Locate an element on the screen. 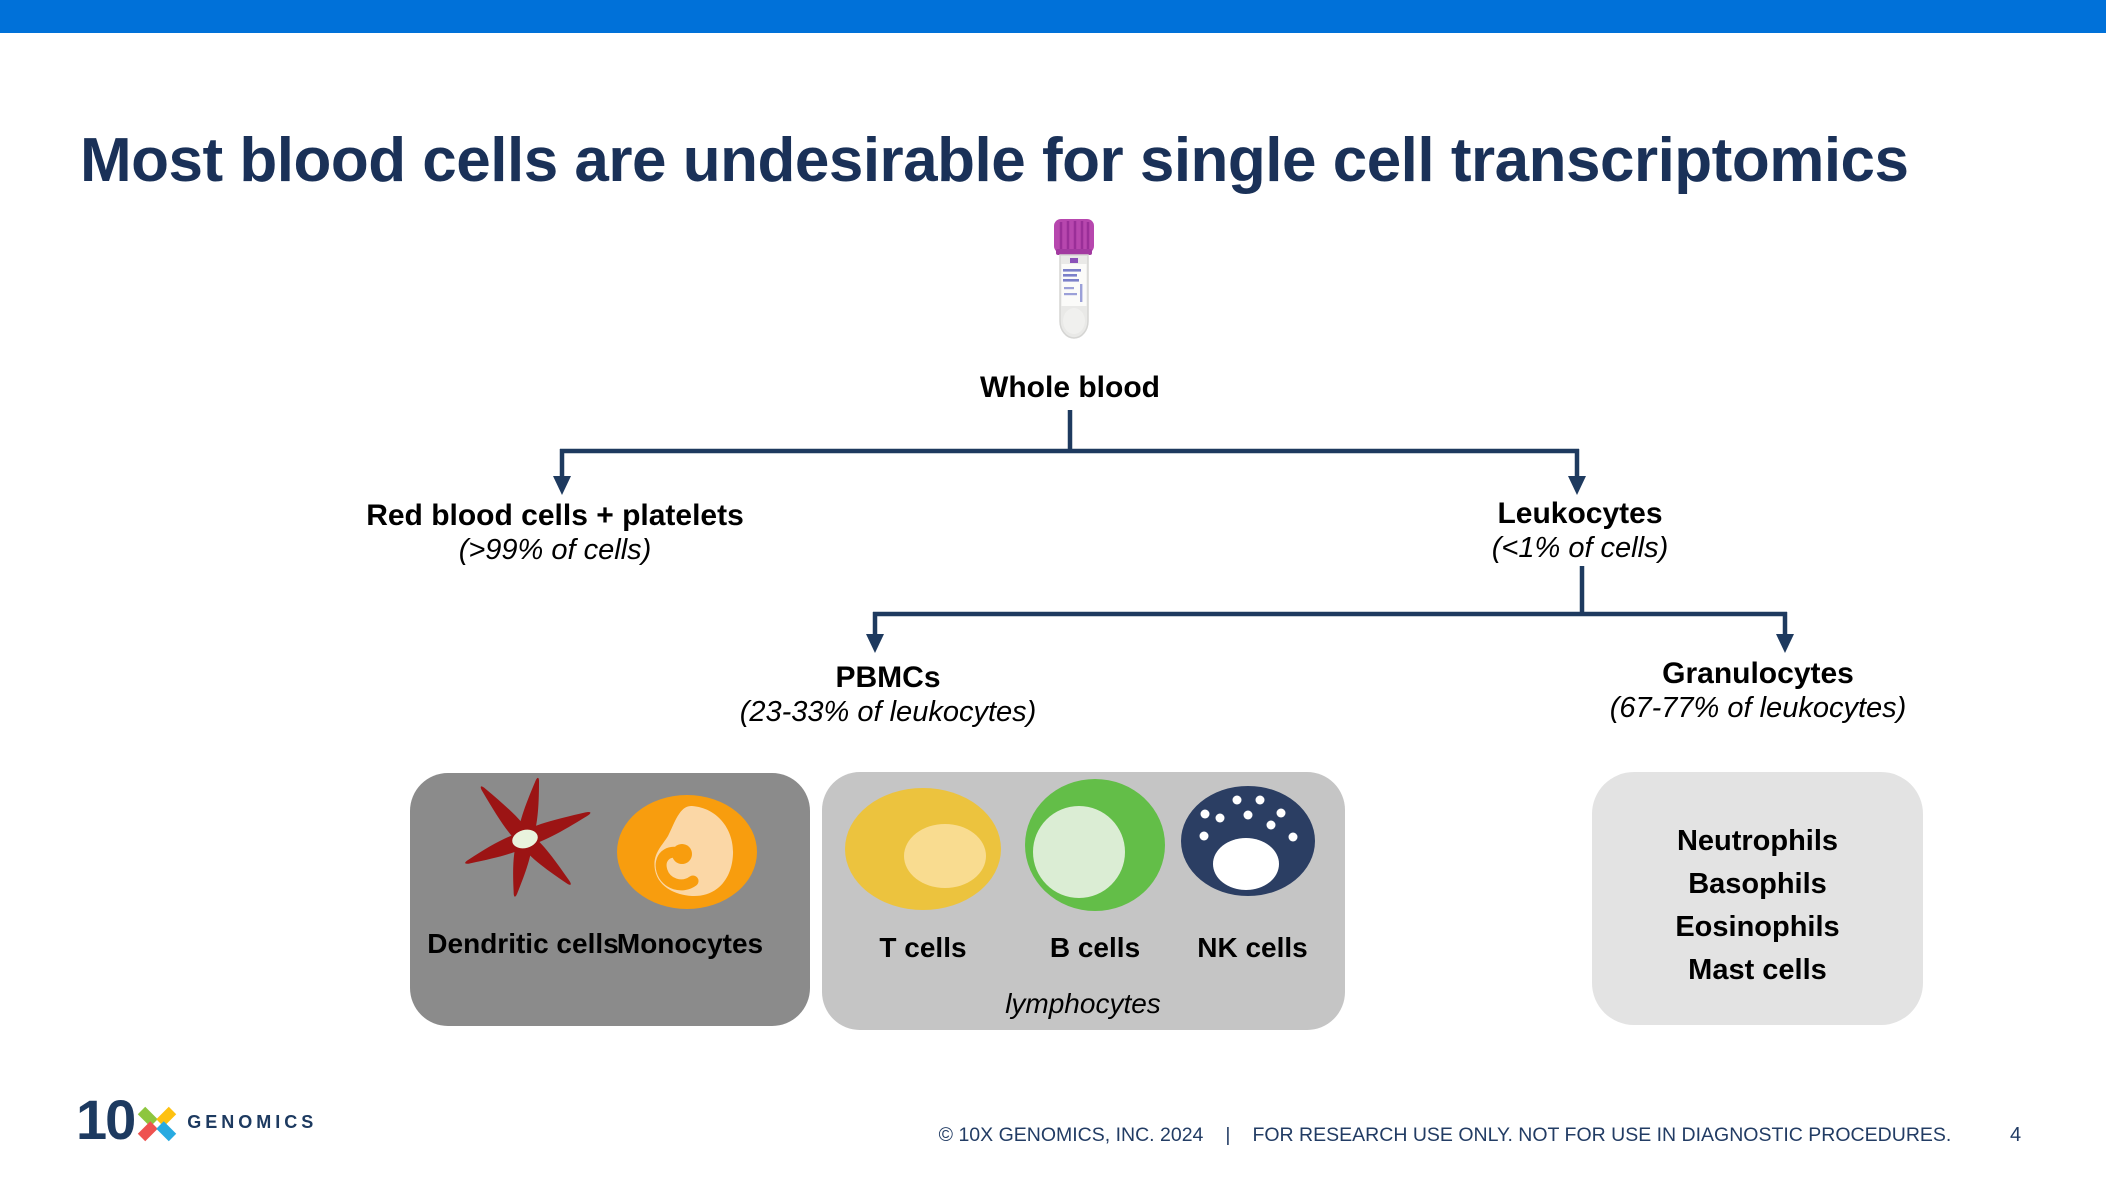 The height and width of the screenshot is (1184, 2106). monocytes-label: Monocytes is located at coordinates (690, 943).